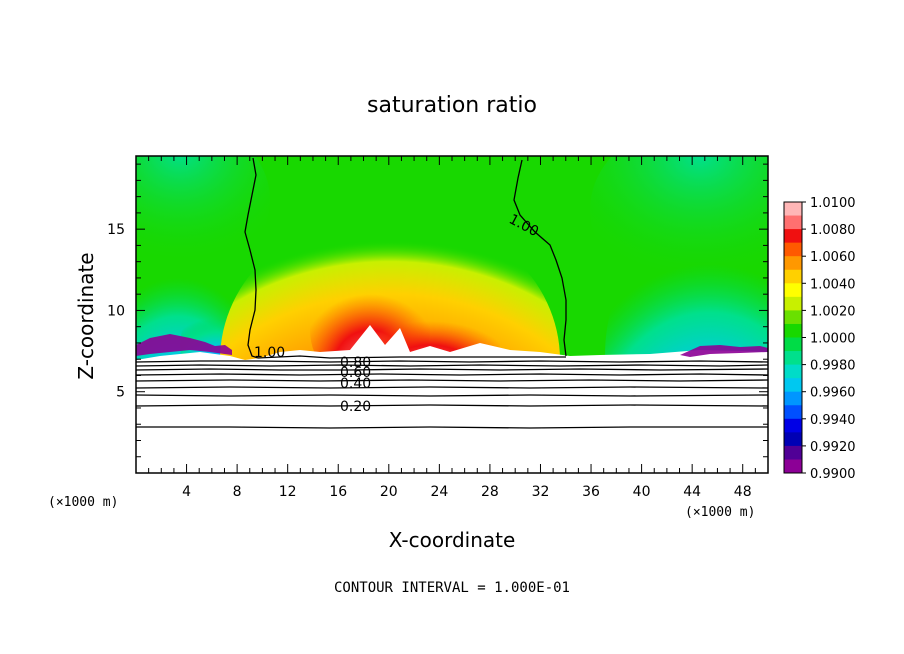 Image resolution: width=904 pixels, height=654 pixels. Describe the element at coordinates (490, 492) in the screenshot. I see `x-tick-label: 28` at that location.